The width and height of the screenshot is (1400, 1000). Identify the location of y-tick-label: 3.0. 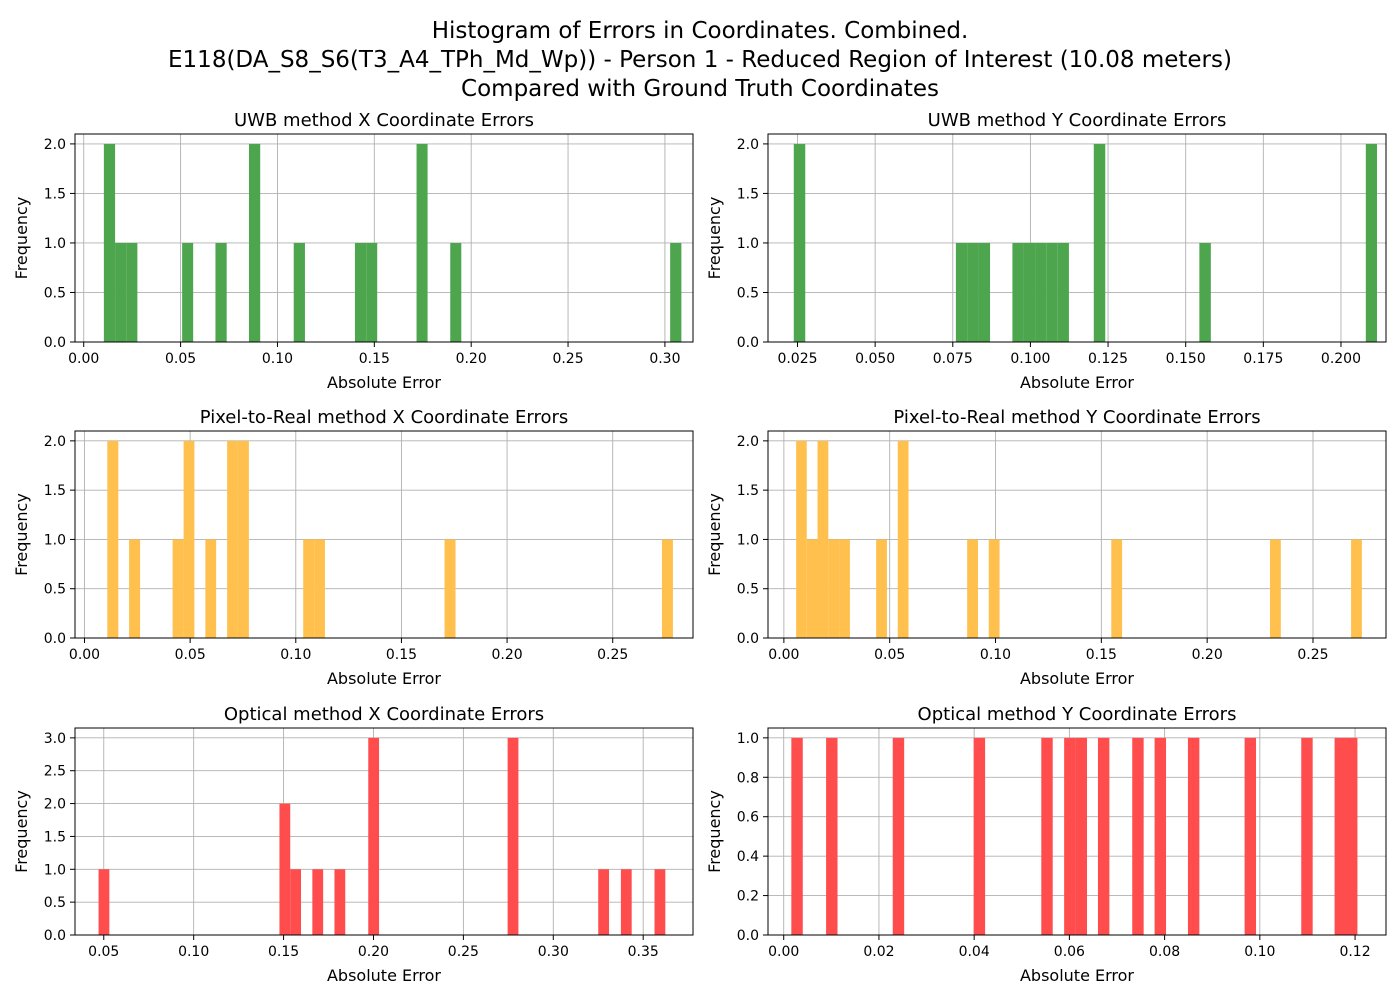
(55, 739).